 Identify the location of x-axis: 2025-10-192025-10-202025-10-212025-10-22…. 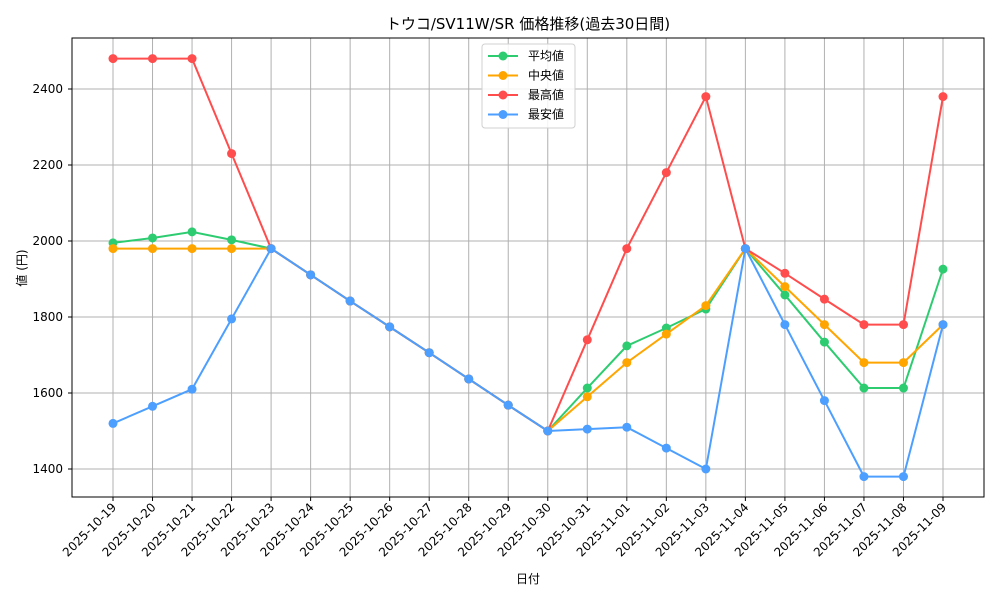
(504, 528).